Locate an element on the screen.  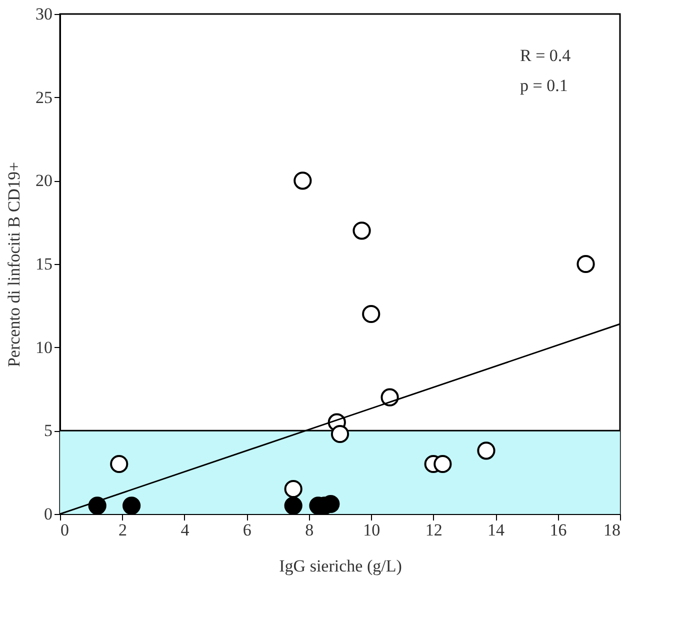
y-tick-label: 30 is located at coordinates (44, 14).